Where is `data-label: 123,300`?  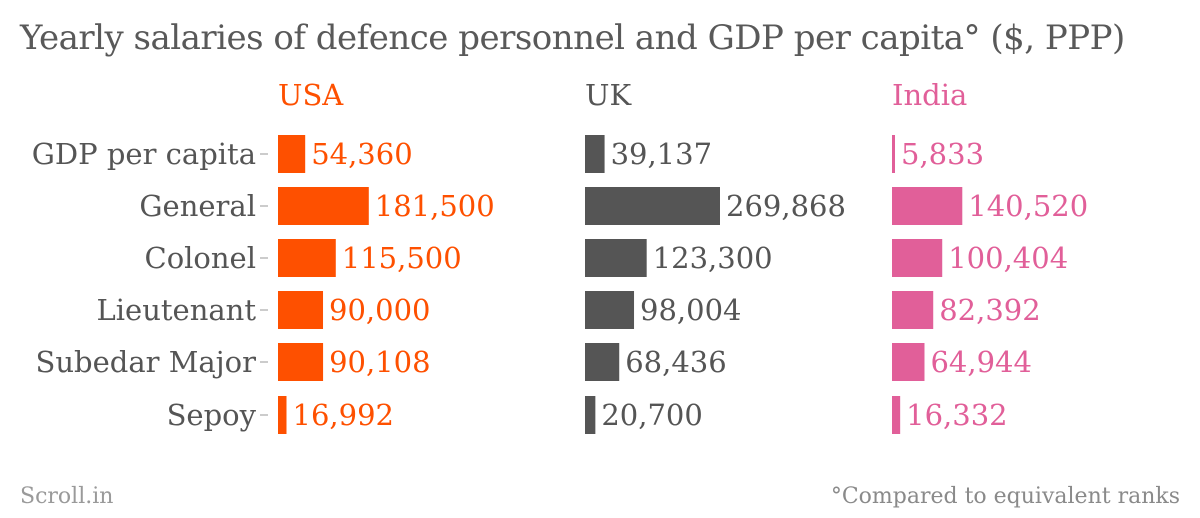
data-label: 123,300 is located at coordinates (713, 258).